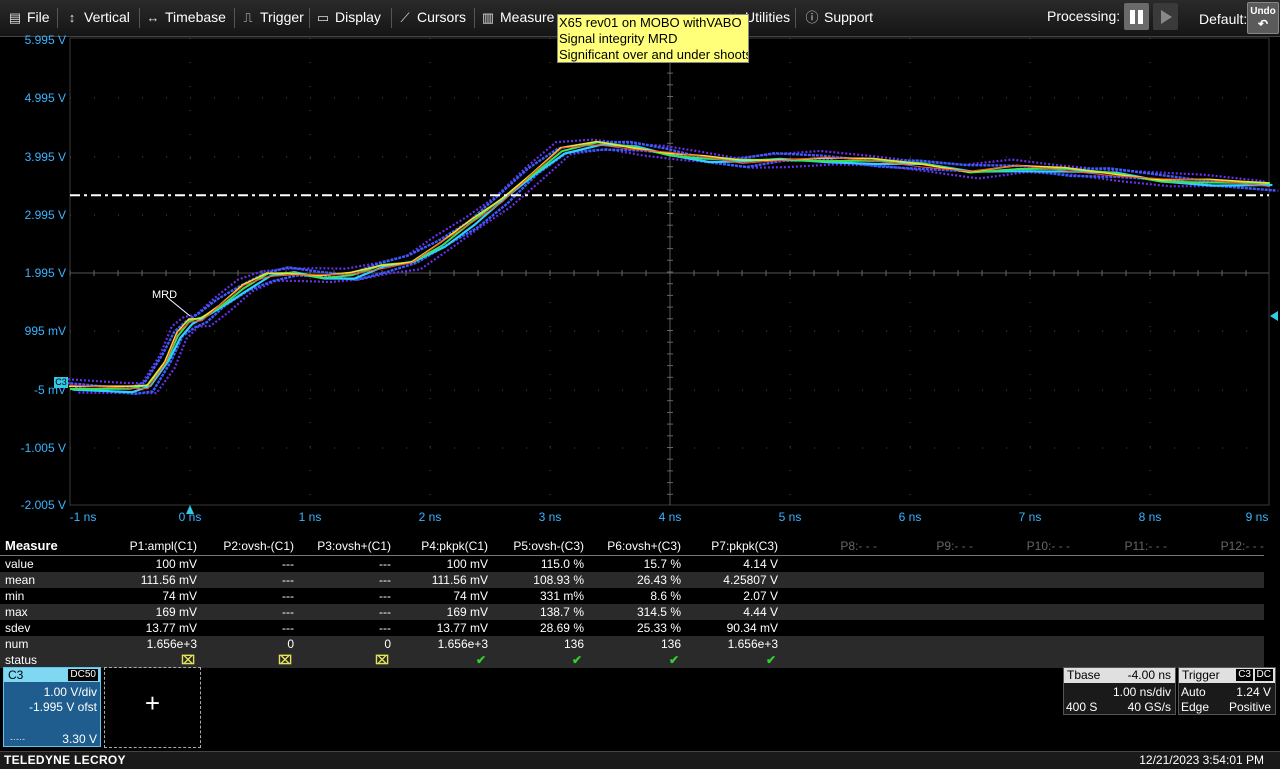 The width and height of the screenshot is (1280, 769). I want to click on menu-file: ▤ File, so click(29, 17).